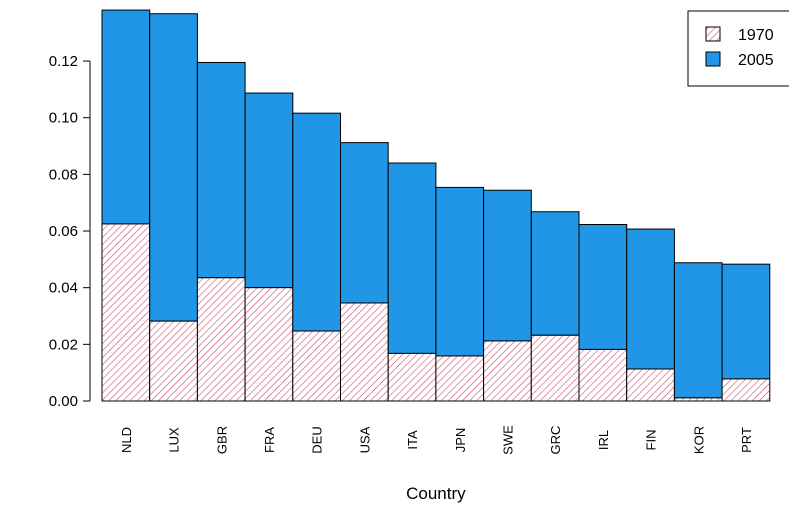 The image size is (789, 508). Describe the element at coordinates (126, 312) in the screenshot. I see `bar-1970-nld` at that location.